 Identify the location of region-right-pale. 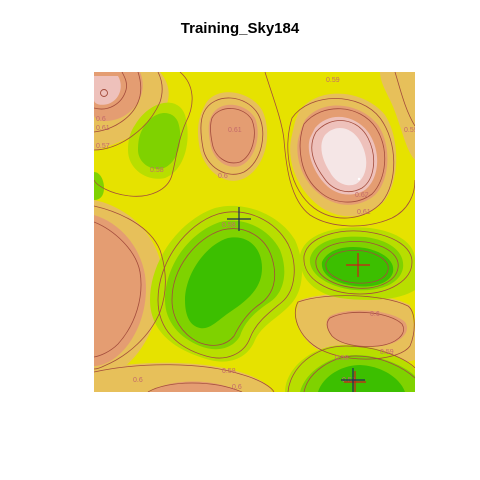
(344, 156).